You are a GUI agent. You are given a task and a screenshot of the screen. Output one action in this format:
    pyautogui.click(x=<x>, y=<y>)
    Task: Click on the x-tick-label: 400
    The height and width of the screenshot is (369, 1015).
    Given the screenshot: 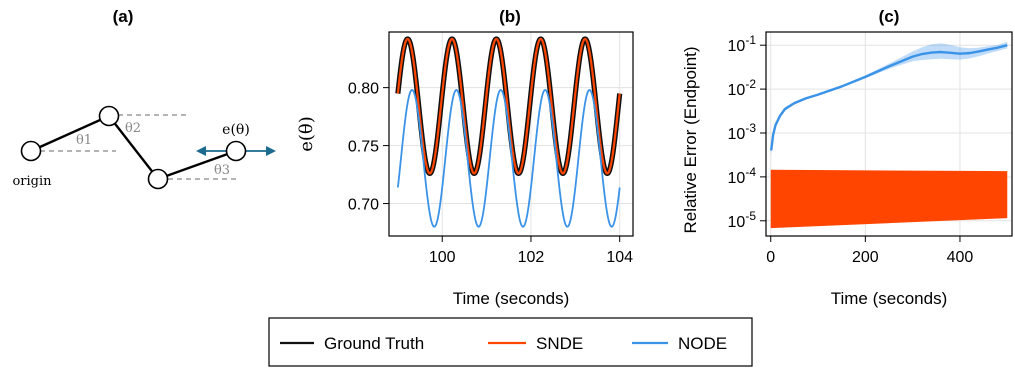 What is the action you would take?
    pyautogui.click(x=960, y=257)
    